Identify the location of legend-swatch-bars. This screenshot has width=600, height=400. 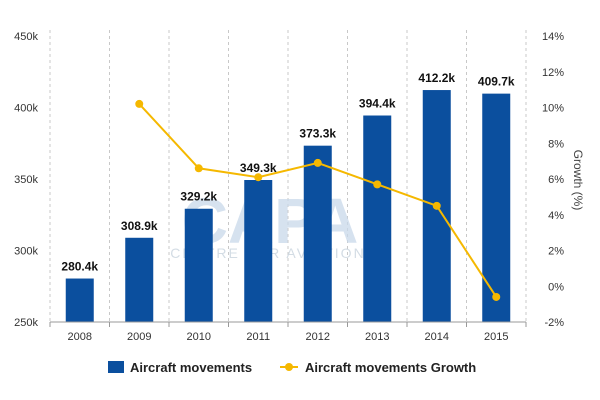
(116, 367).